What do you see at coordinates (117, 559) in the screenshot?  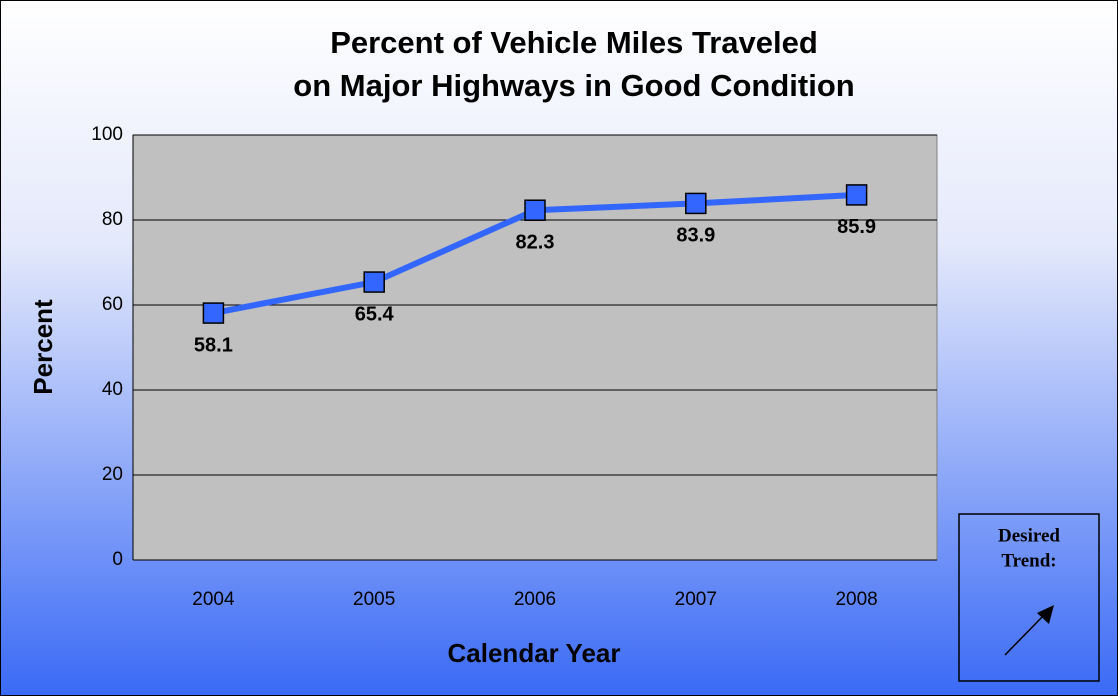 I see `y-tick-label: 0` at bounding box center [117, 559].